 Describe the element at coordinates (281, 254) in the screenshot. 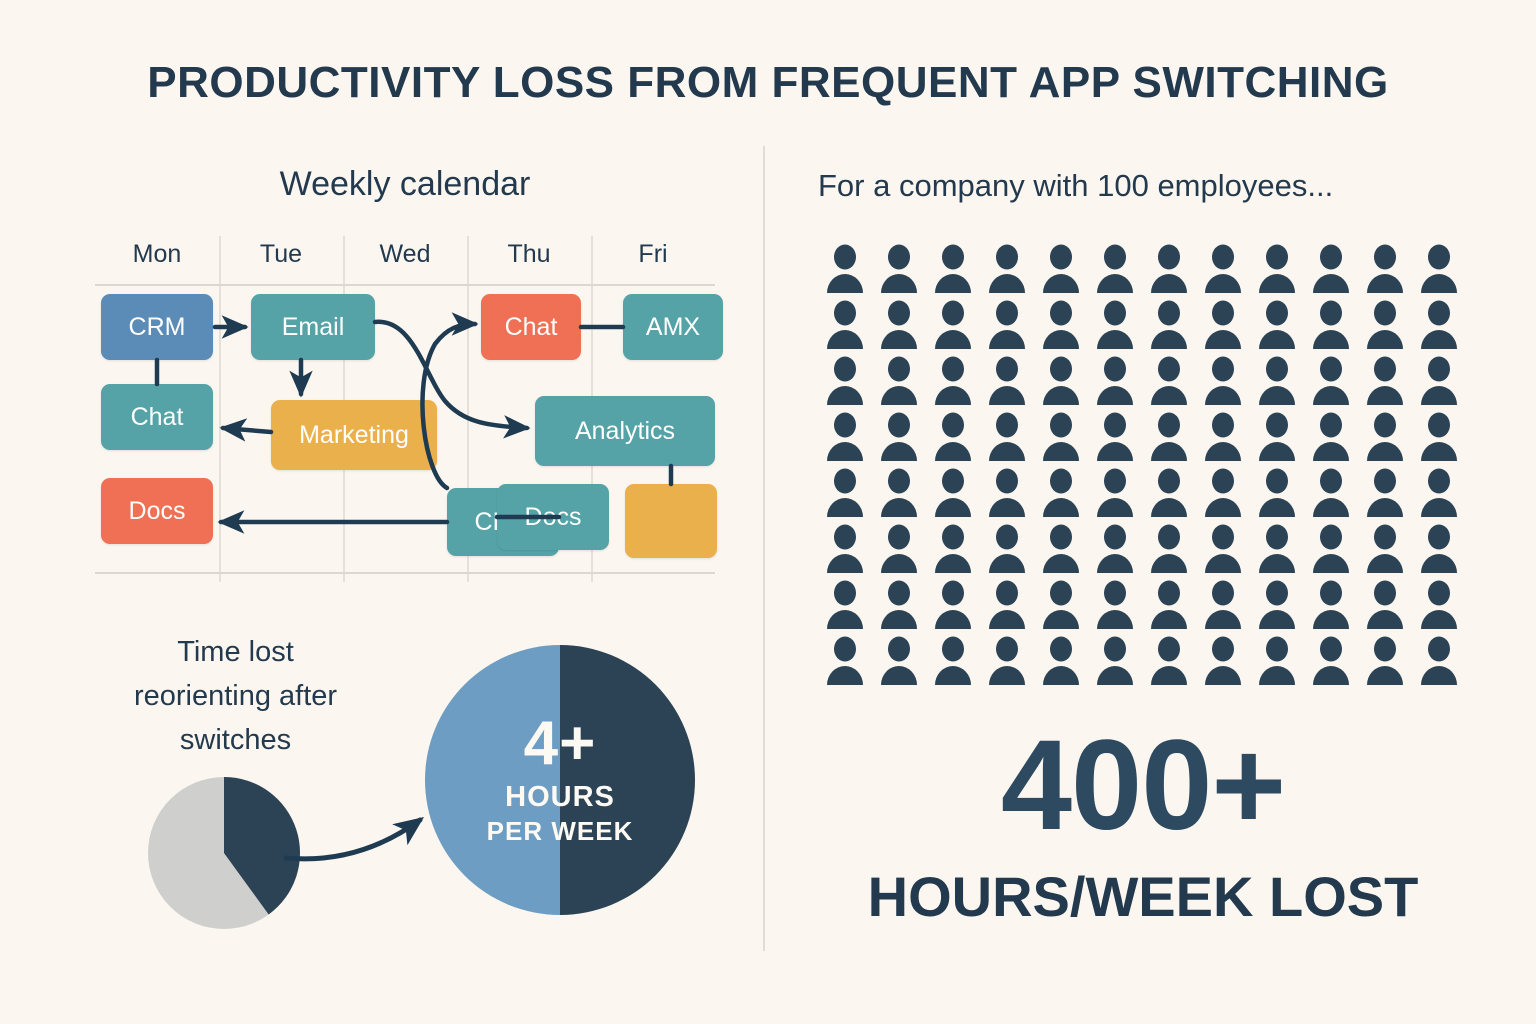

I see `calendar-day-label-tue: Tue` at that location.